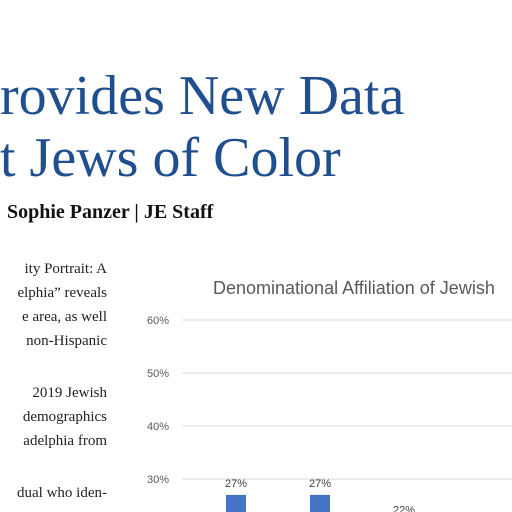  What do you see at coordinates (69, 393) in the screenshot?
I see `body-line: 2019 Jewish` at bounding box center [69, 393].